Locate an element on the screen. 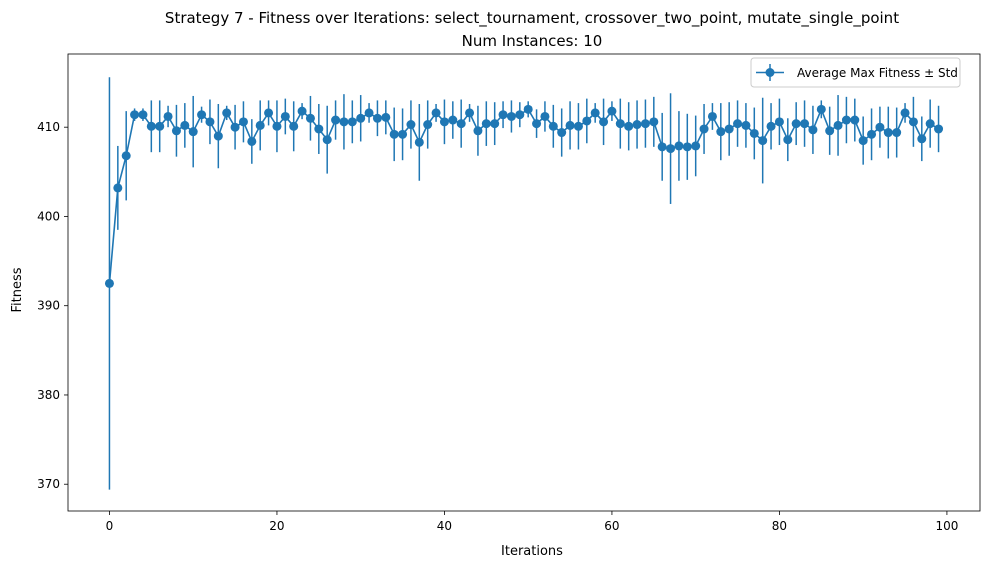 The width and height of the screenshot is (1005, 568). legend: Average Max Fitness ± Std is located at coordinates (855, 72).